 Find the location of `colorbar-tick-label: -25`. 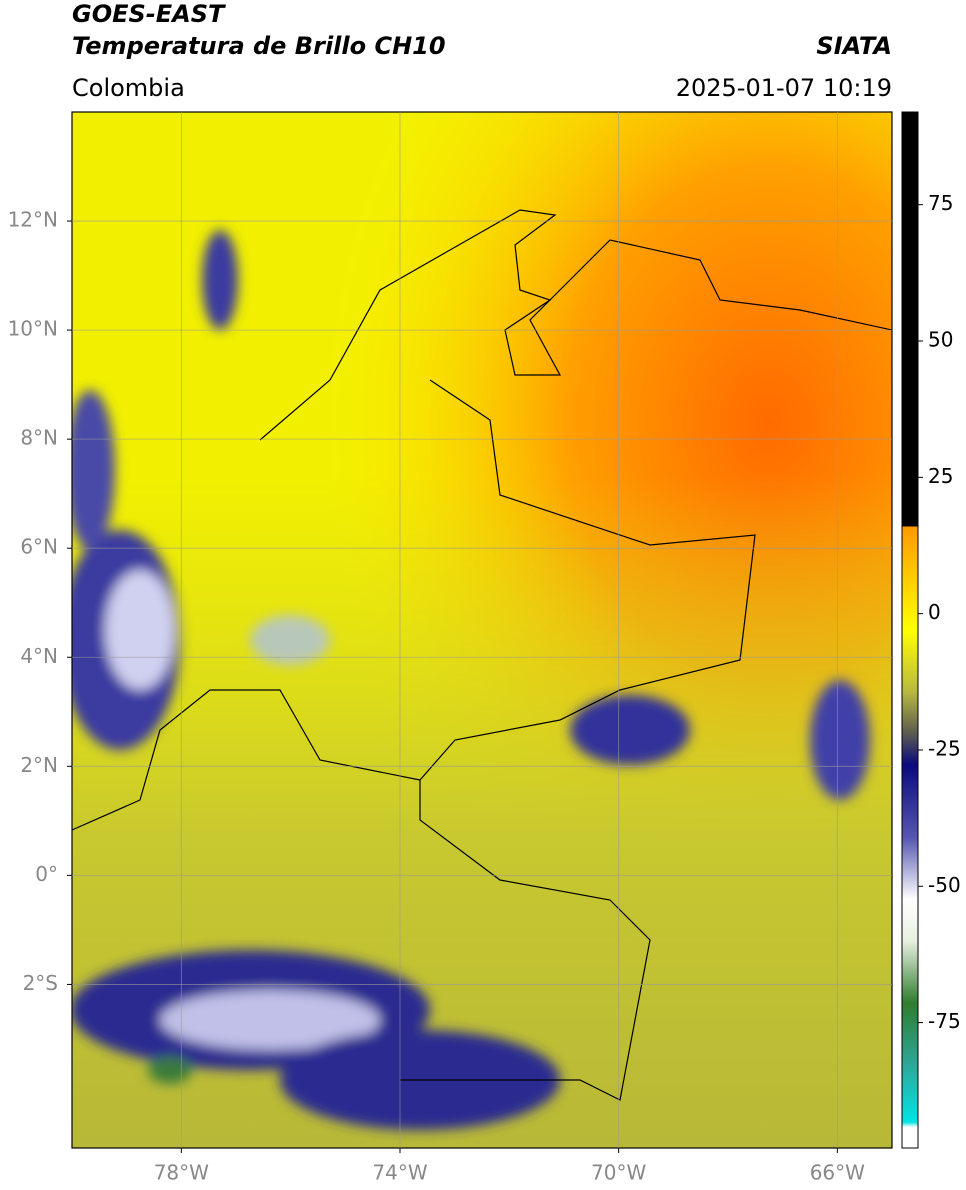

colorbar-tick-label: -25 is located at coordinates (944, 748).